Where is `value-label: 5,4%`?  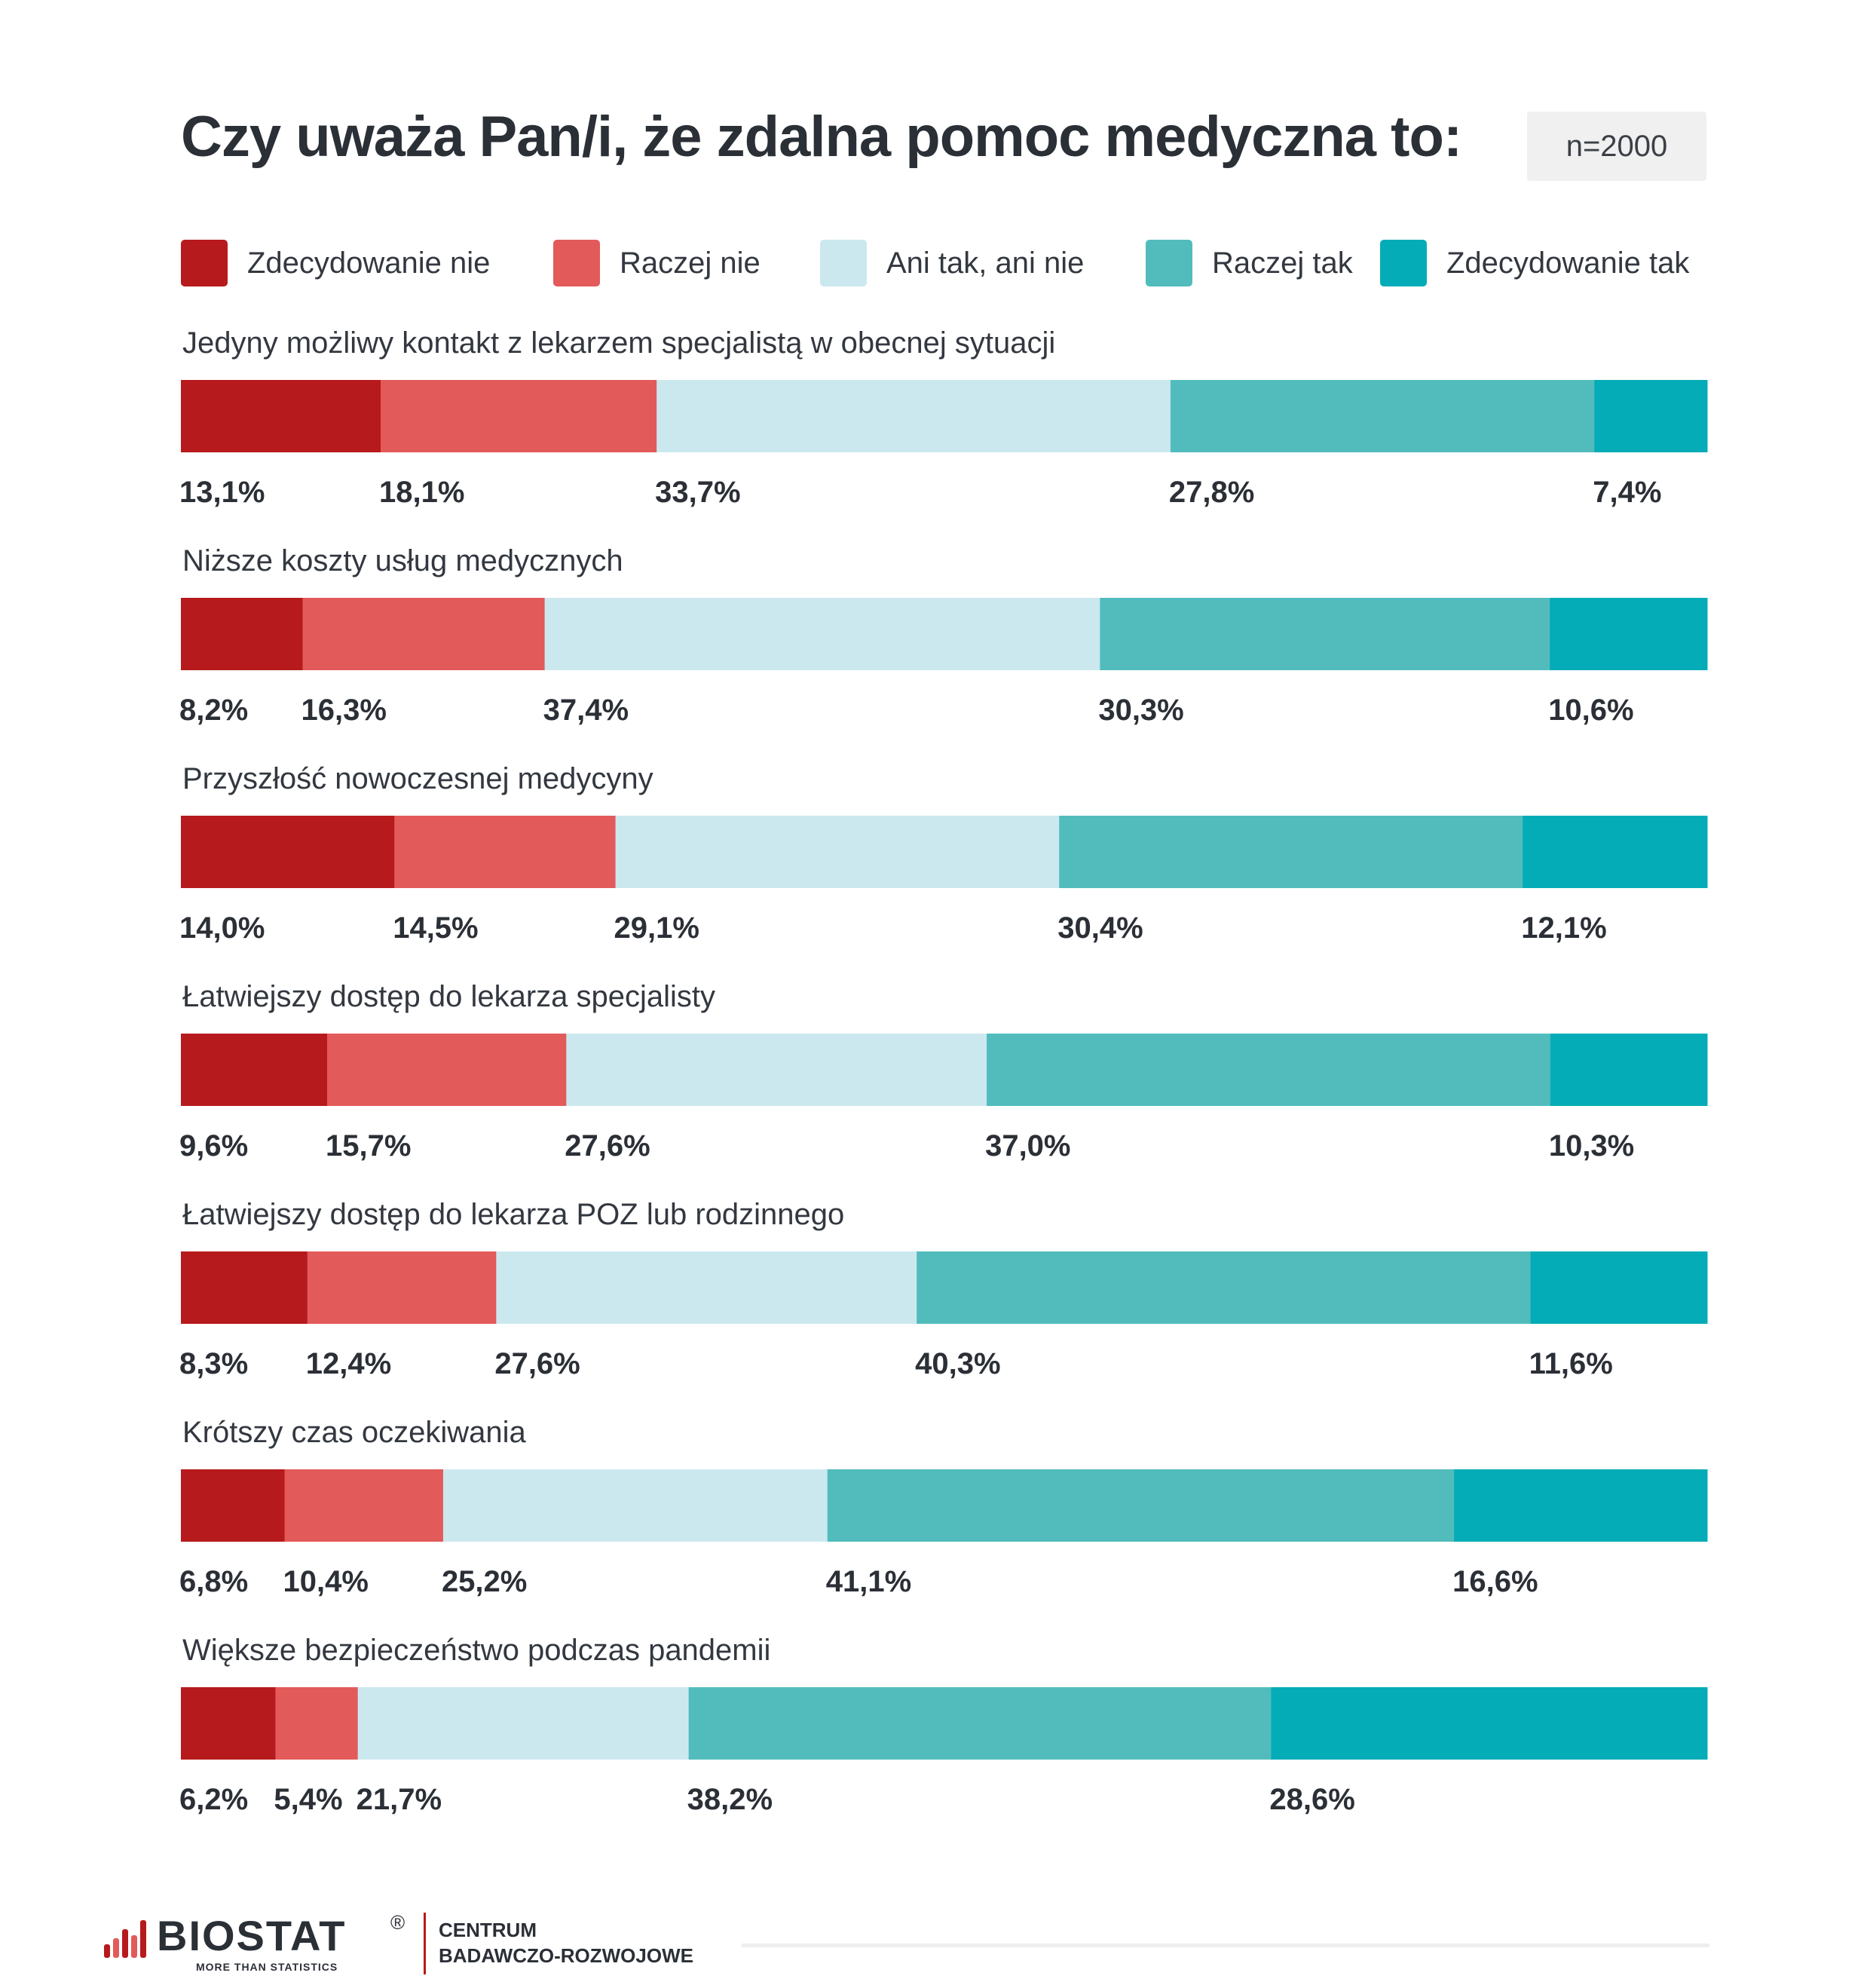
value-label: 5,4% is located at coordinates (308, 1799).